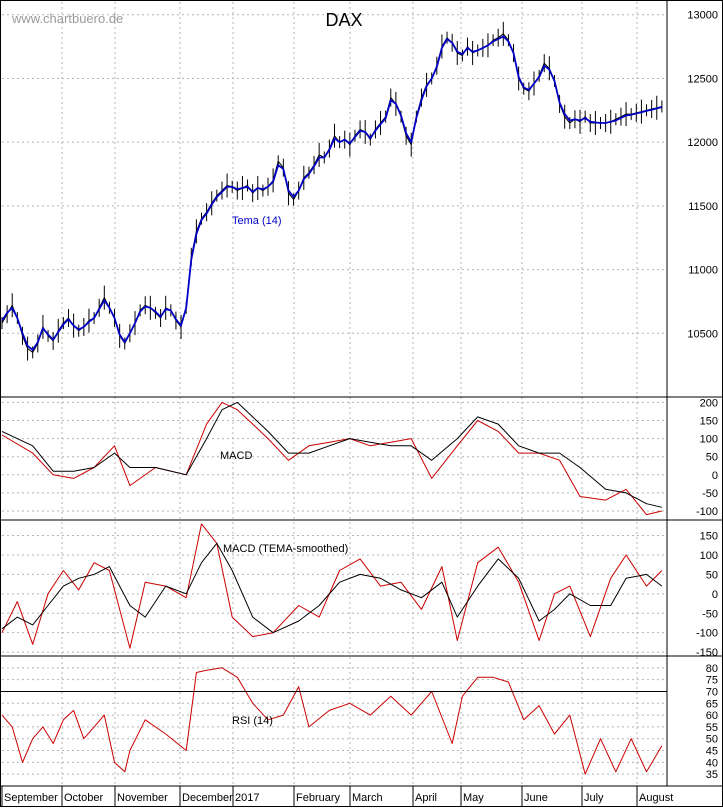  I want to click on x-tick-label: December, so click(207, 798).